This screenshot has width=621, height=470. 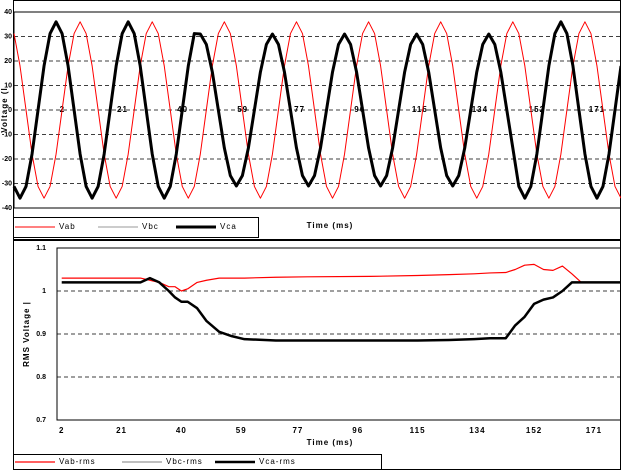 What do you see at coordinates (241, 430) in the screenshot?
I see `x-tick-label: 59` at bounding box center [241, 430].